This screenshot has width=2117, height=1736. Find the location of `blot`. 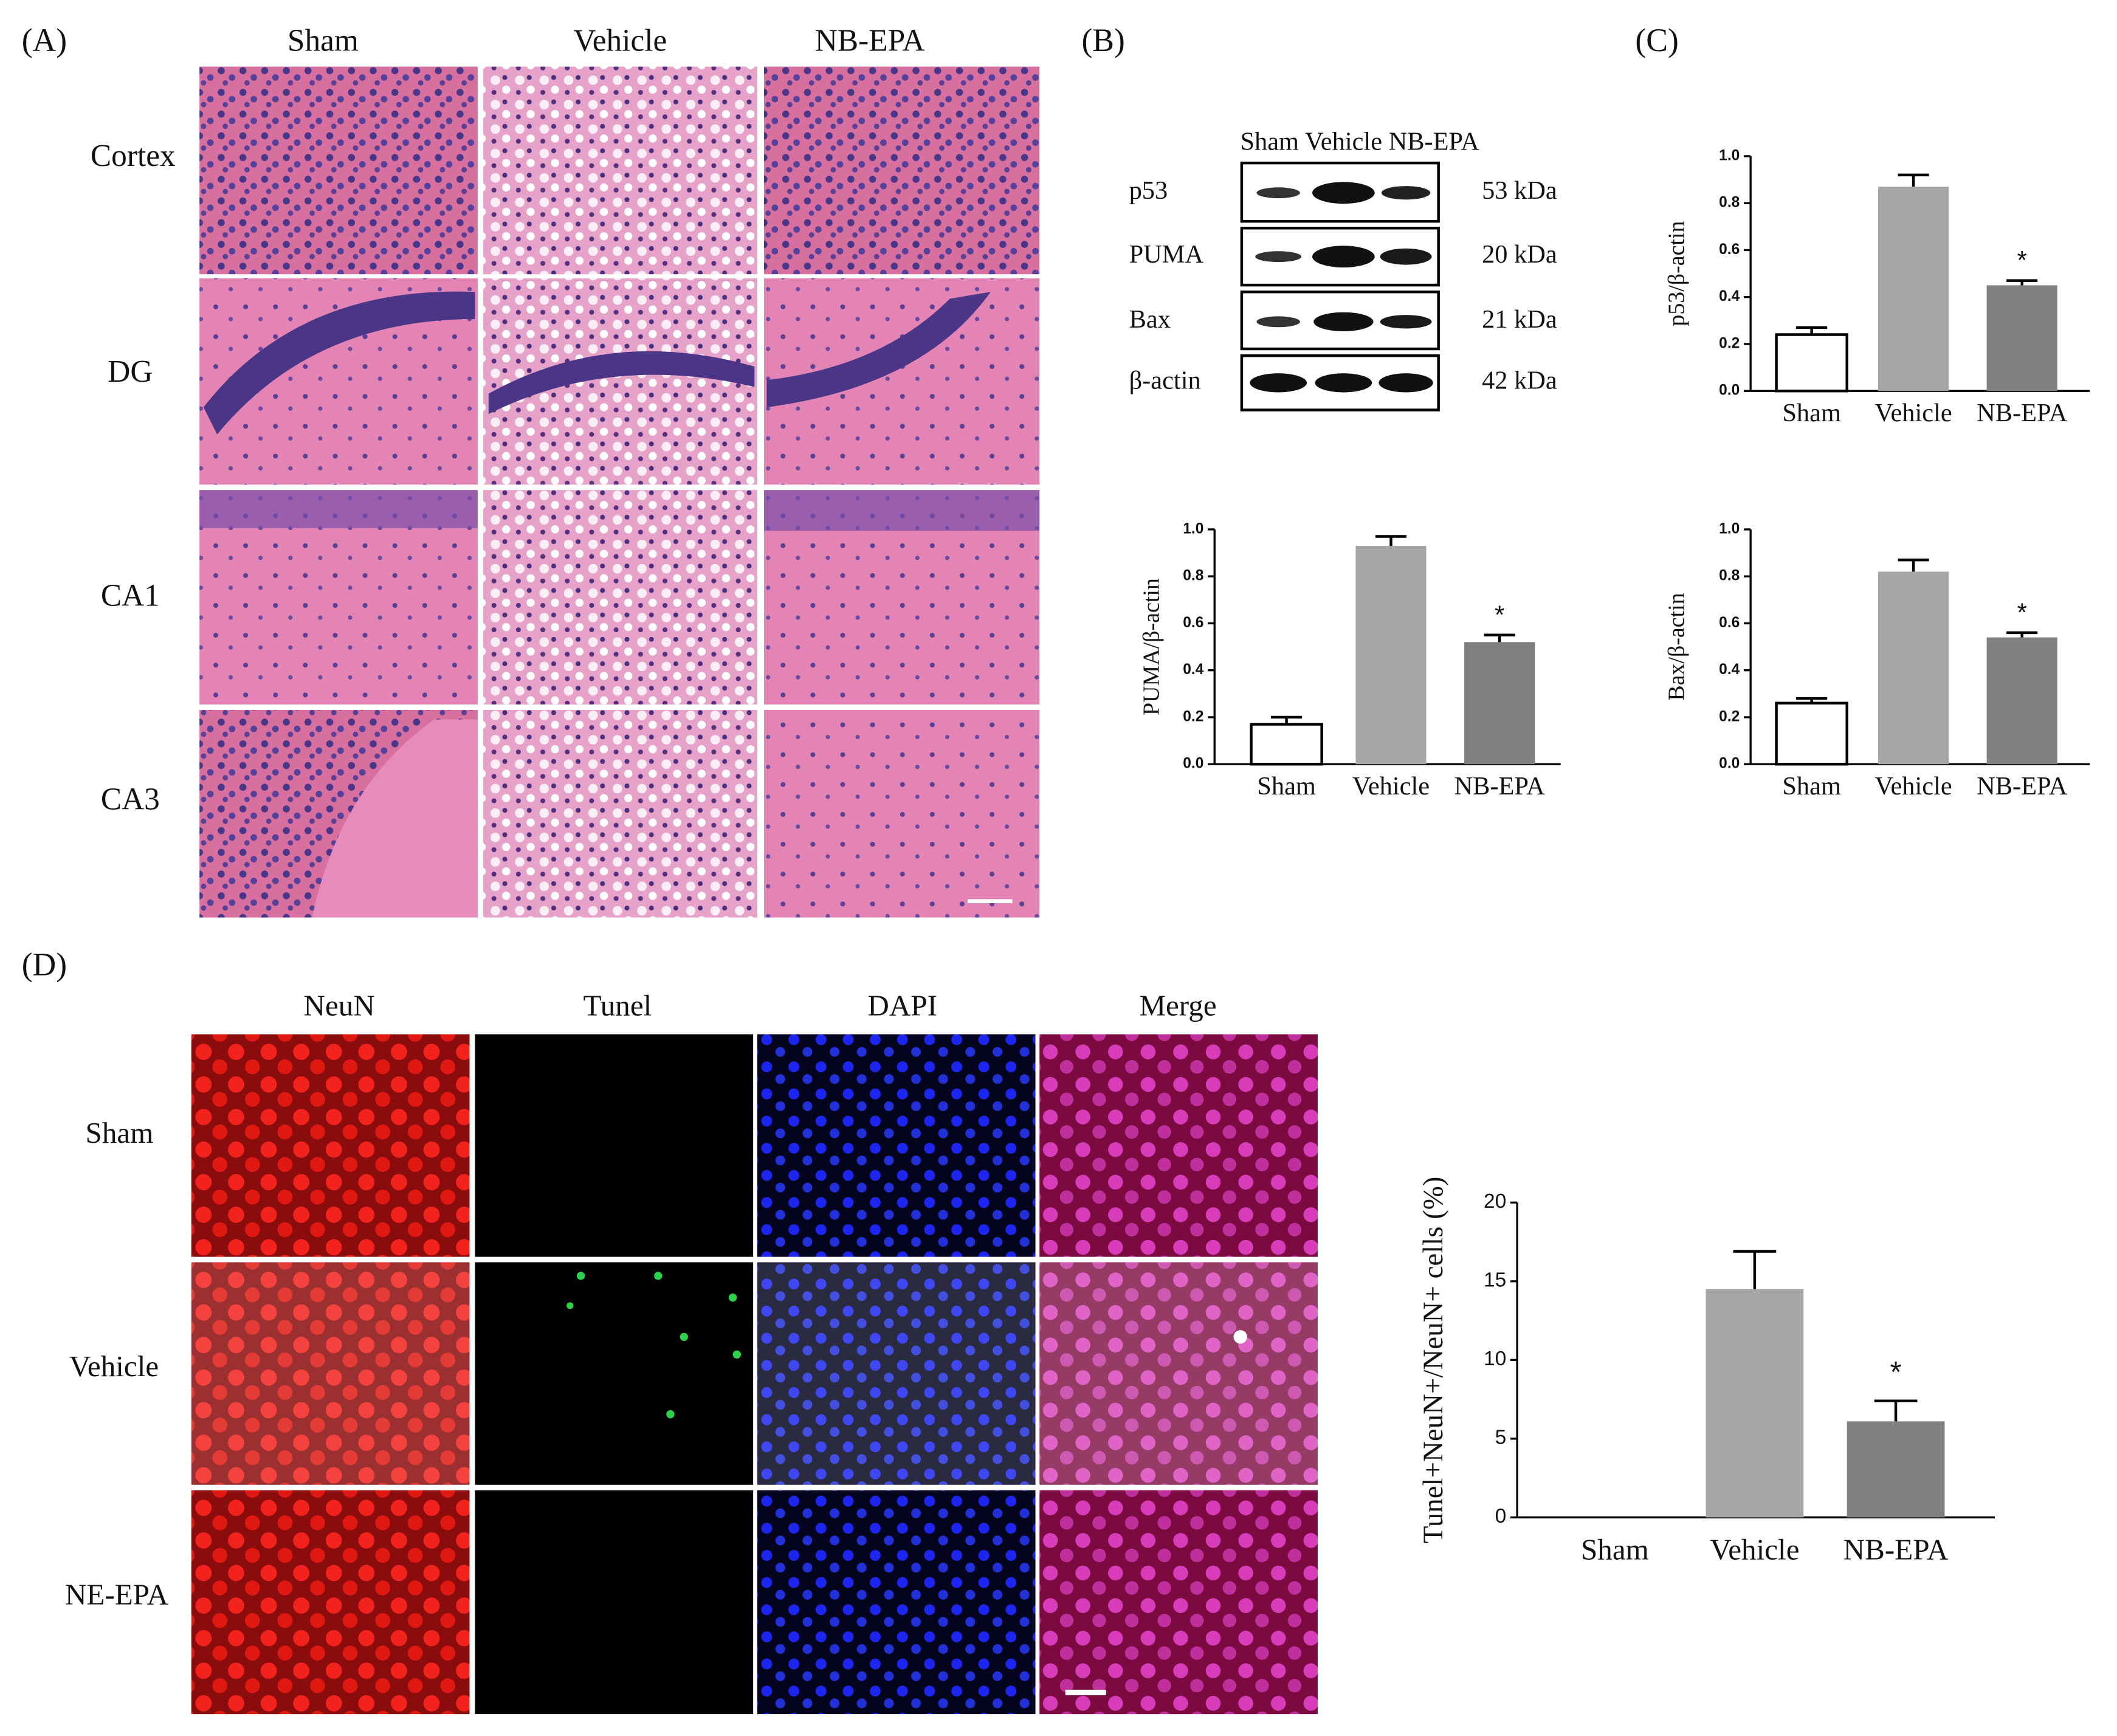

blot is located at coordinates (1340, 286).